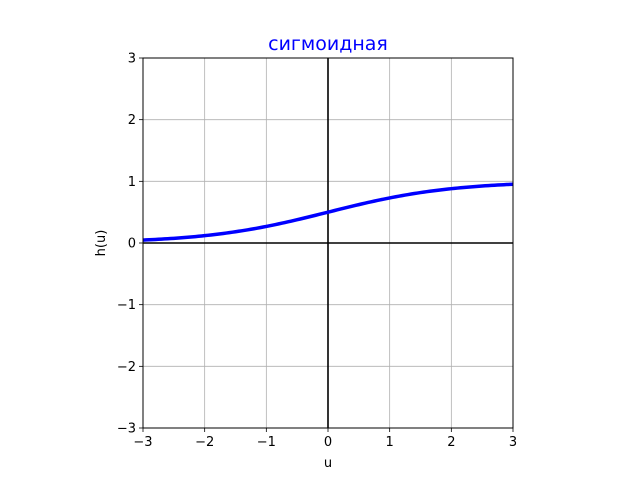  I want to click on y-tick-label: 3, so click(132, 59).